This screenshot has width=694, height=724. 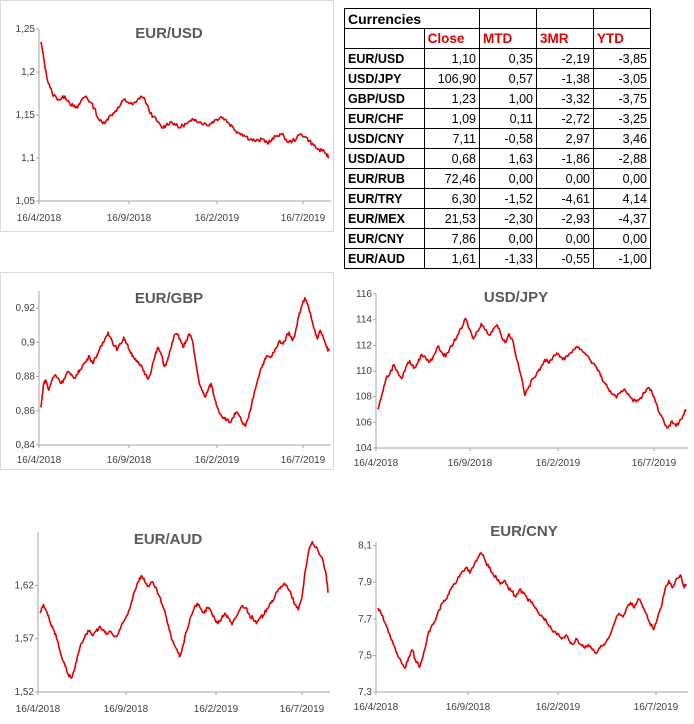 I want to click on table-row: EUR/USD 1,10 0,35 -2,19 -3,85, so click(x=497, y=58).